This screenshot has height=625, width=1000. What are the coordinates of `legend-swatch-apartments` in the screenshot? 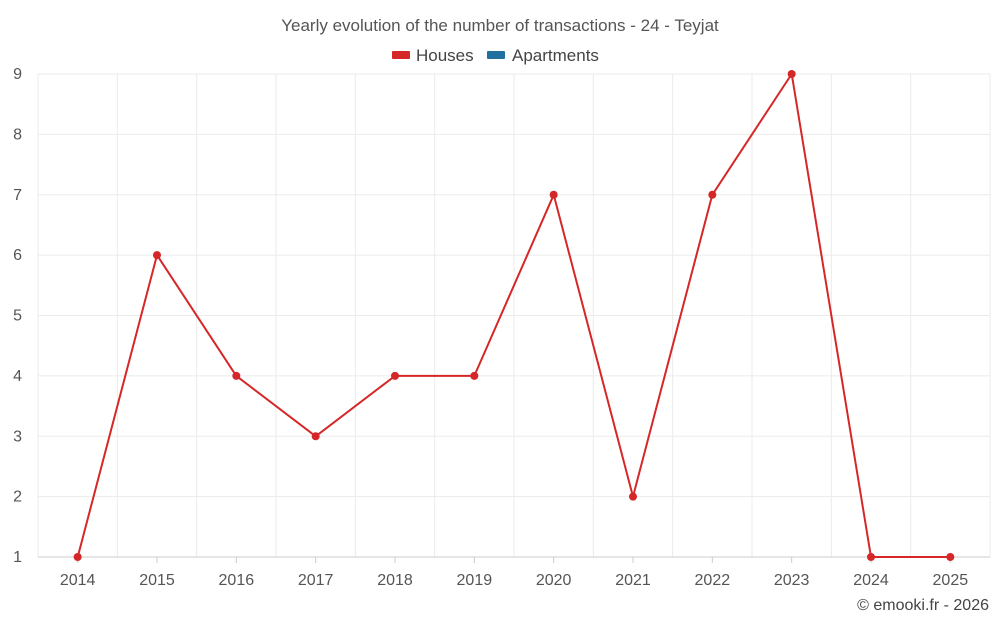 It's located at (496, 55).